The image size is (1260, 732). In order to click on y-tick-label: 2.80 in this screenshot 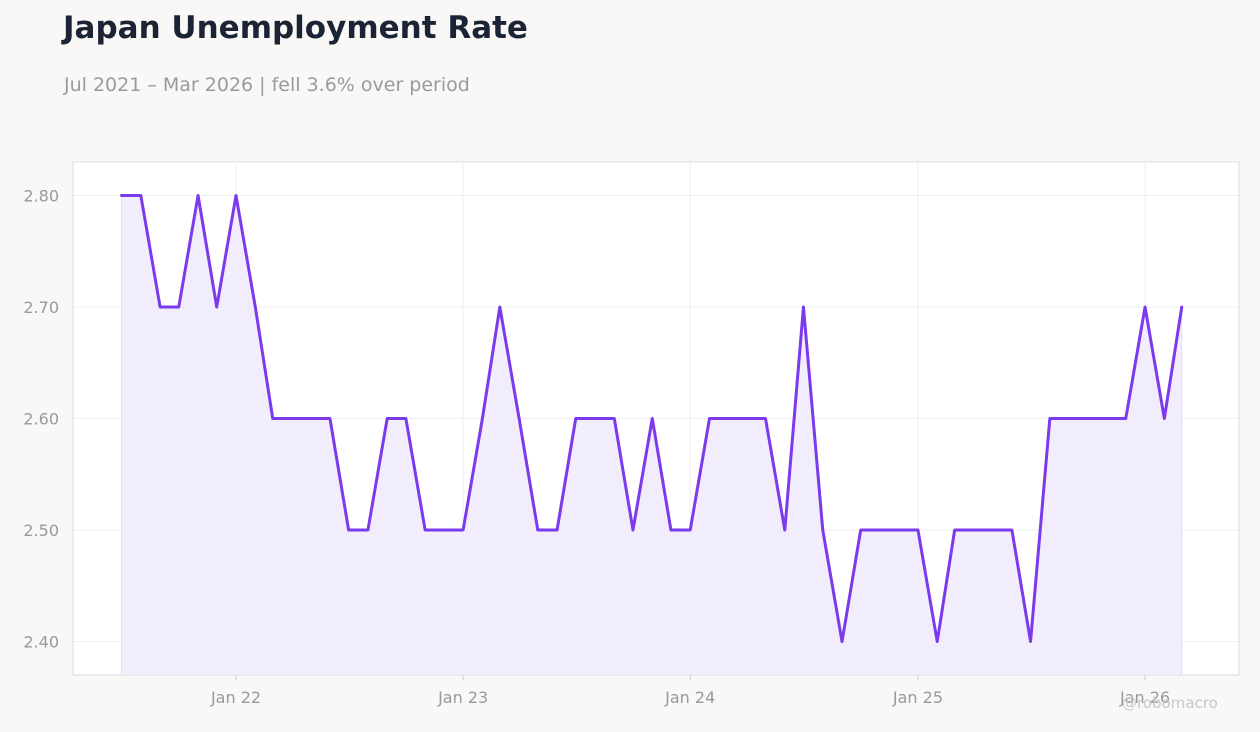, I will do `click(41, 195)`.